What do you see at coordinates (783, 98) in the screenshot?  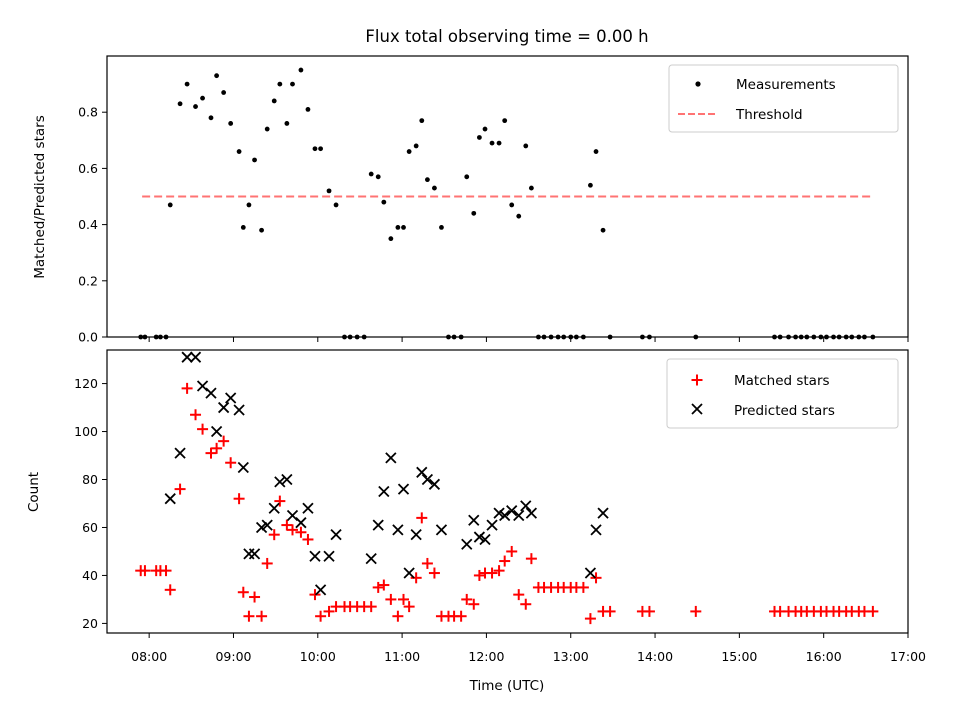 I see `top-legend-frame` at bounding box center [783, 98].